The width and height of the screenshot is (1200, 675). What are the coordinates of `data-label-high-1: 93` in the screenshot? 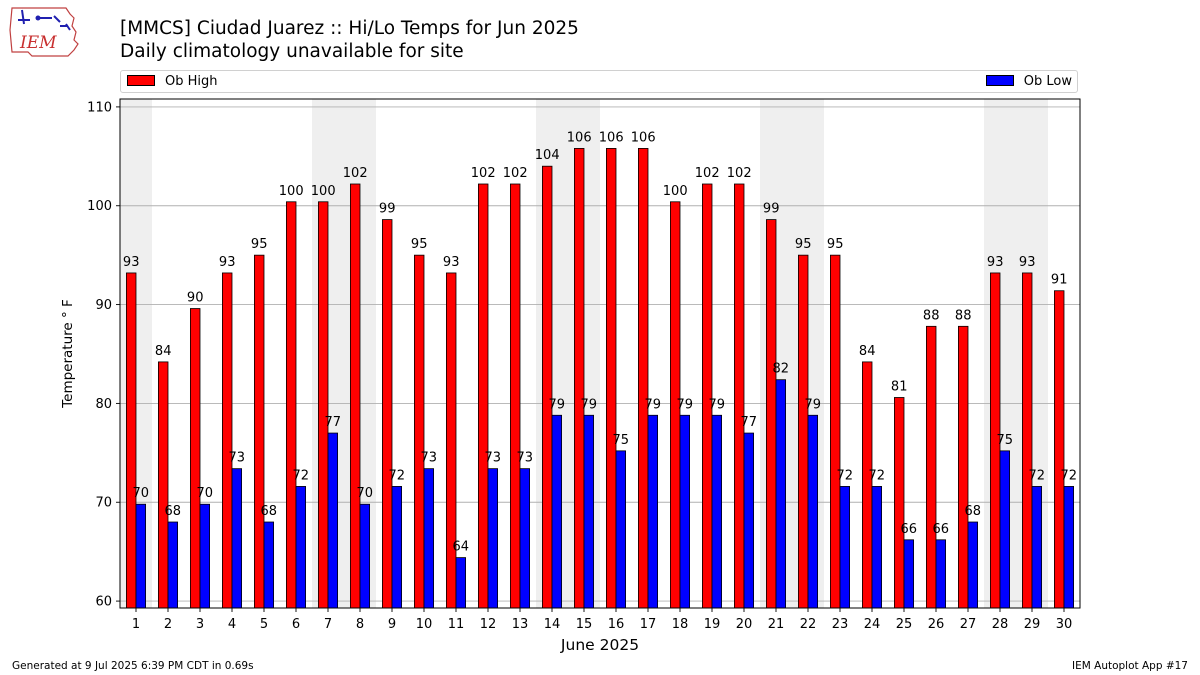 It's located at (131, 262).